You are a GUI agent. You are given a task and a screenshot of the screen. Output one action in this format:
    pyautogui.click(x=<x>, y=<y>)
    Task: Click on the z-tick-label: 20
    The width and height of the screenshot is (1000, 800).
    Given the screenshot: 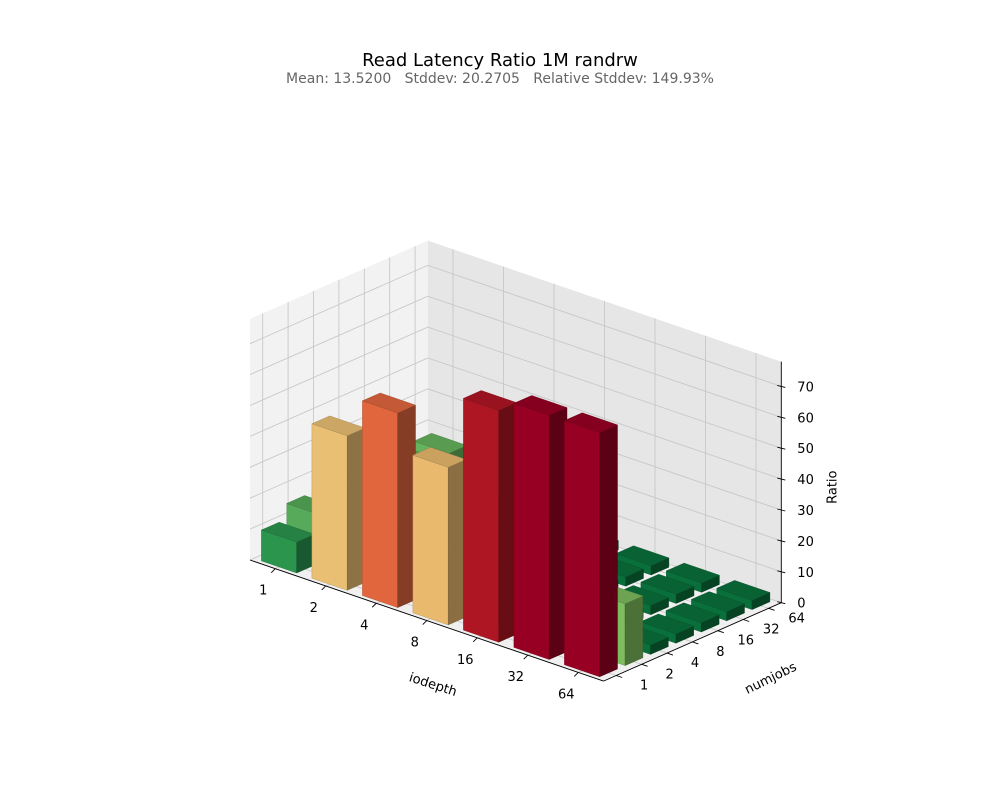 What is the action you would take?
    pyautogui.click(x=805, y=542)
    